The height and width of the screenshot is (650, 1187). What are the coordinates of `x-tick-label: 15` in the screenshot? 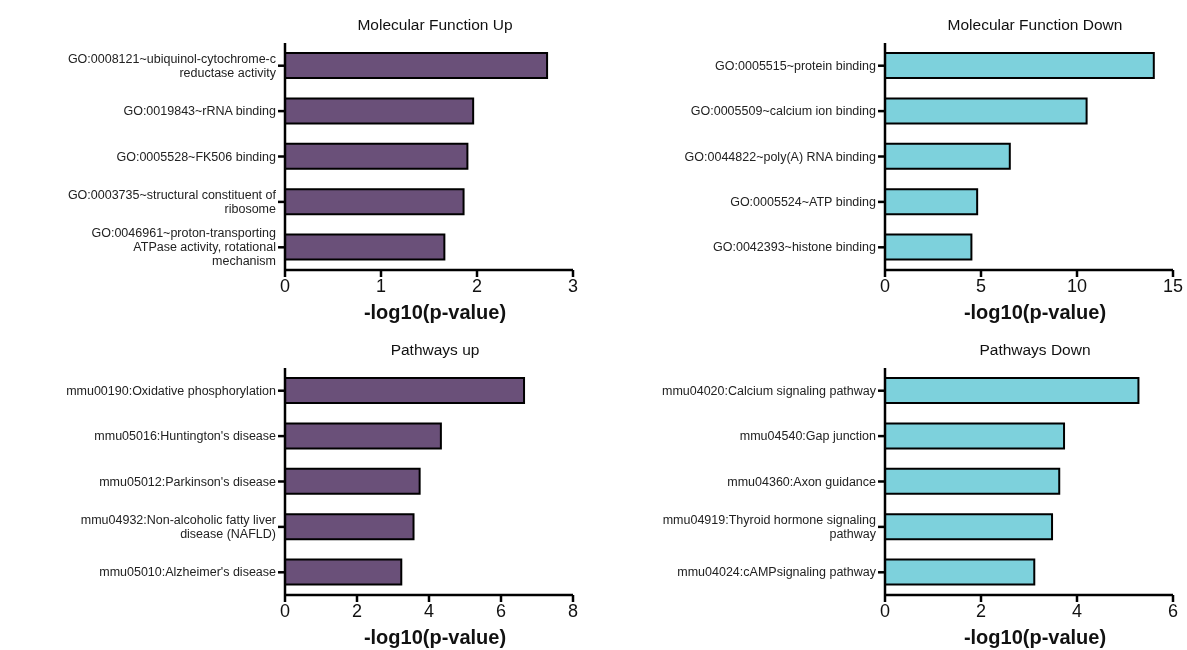 It's located at (1173, 285).